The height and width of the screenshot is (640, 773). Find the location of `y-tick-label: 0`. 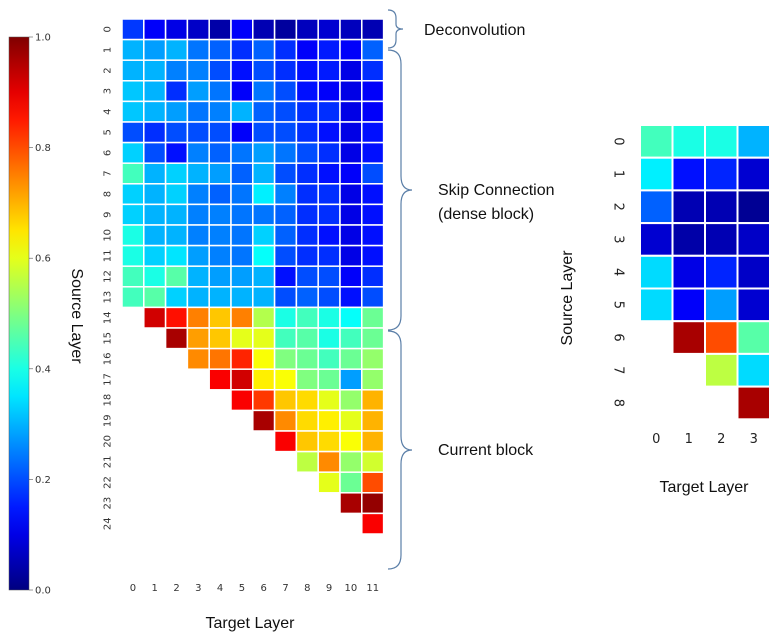

y-tick-label: 0 is located at coordinates (618, 141).